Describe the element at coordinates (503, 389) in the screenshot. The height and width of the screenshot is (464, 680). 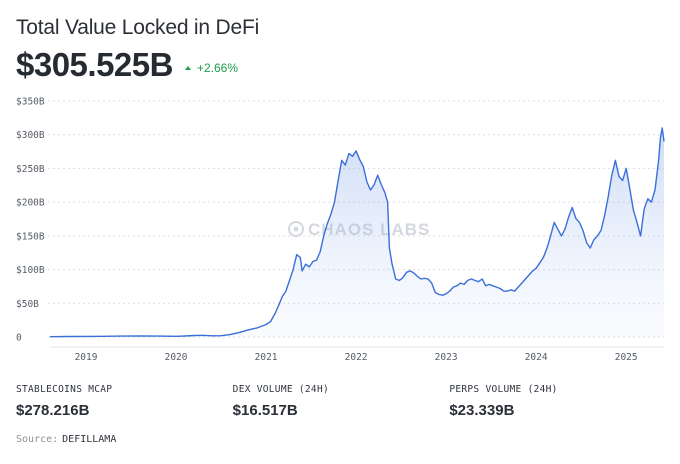
I see `stat-label: PERPS VOLUME (24H)` at that location.